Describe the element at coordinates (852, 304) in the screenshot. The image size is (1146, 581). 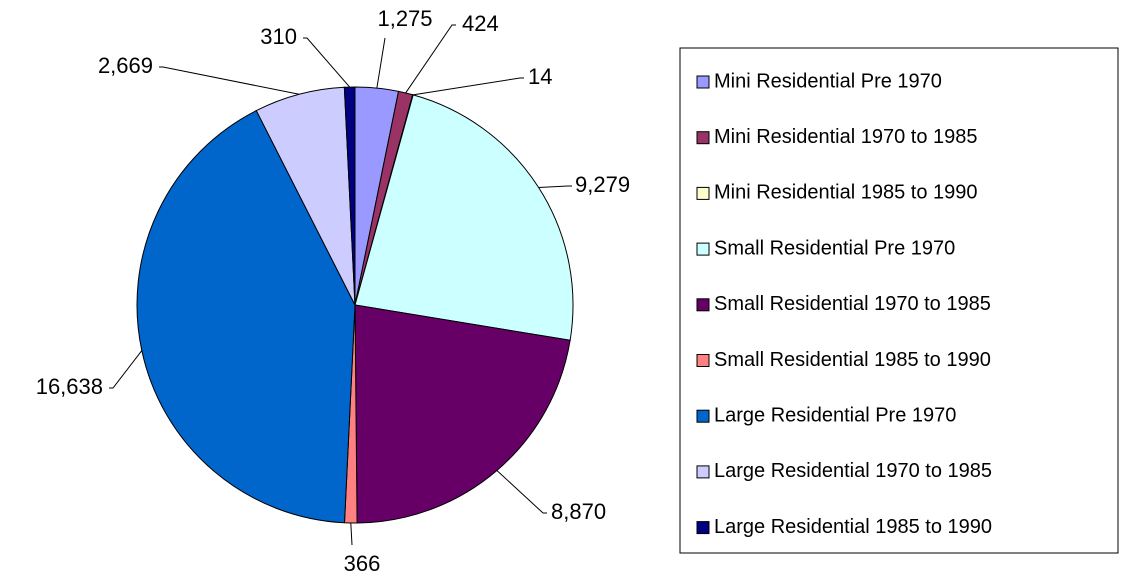
I see `legend-label: Small Residential 1970 to 1985` at that location.